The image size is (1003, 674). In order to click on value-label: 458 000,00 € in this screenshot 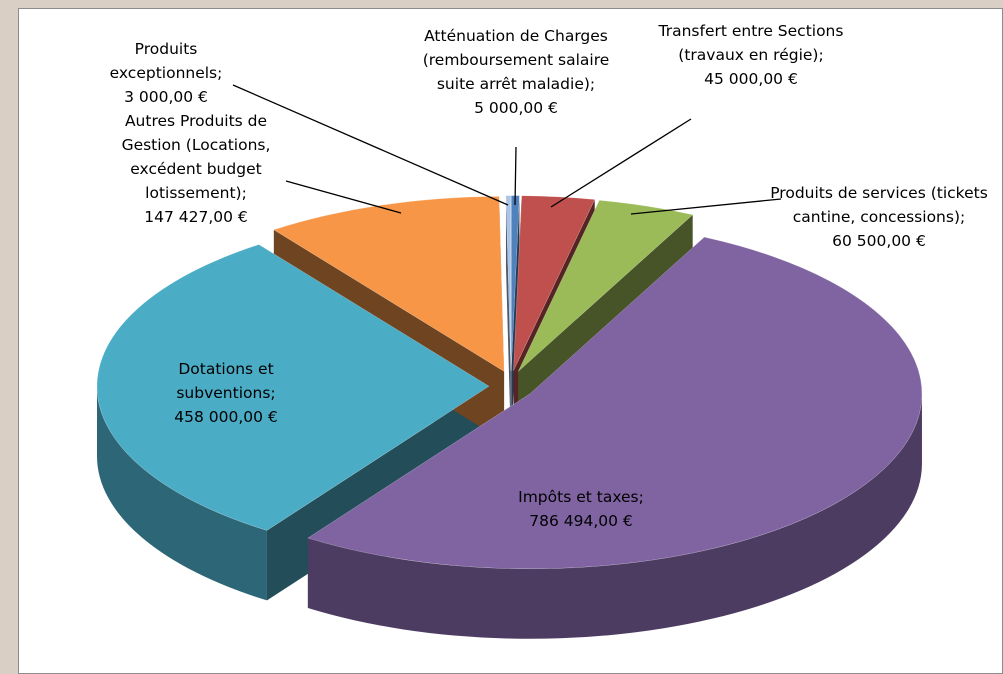, I will do `click(226, 417)`.